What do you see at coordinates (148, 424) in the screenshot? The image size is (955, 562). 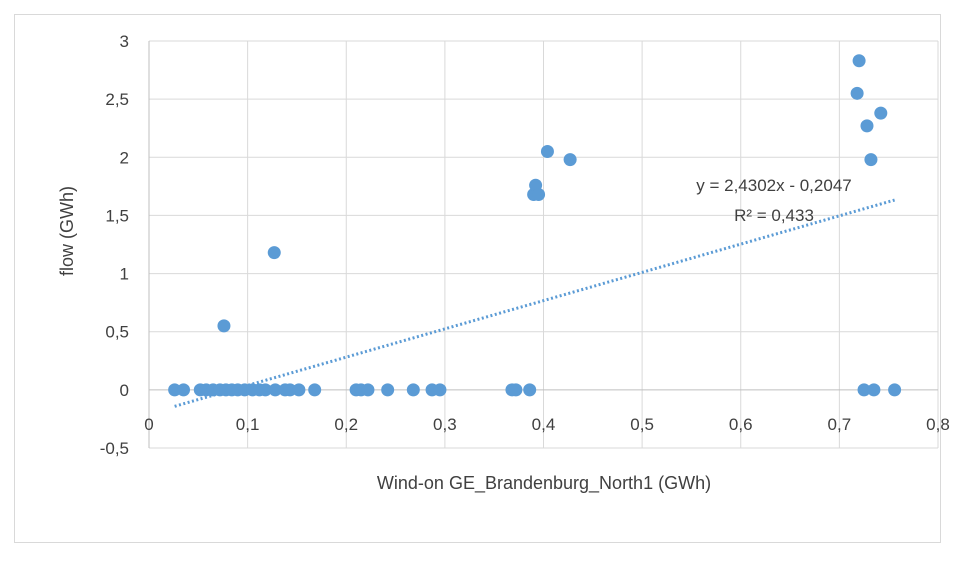 I see `x-tick-label: 0` at bounding box center [148, 424].